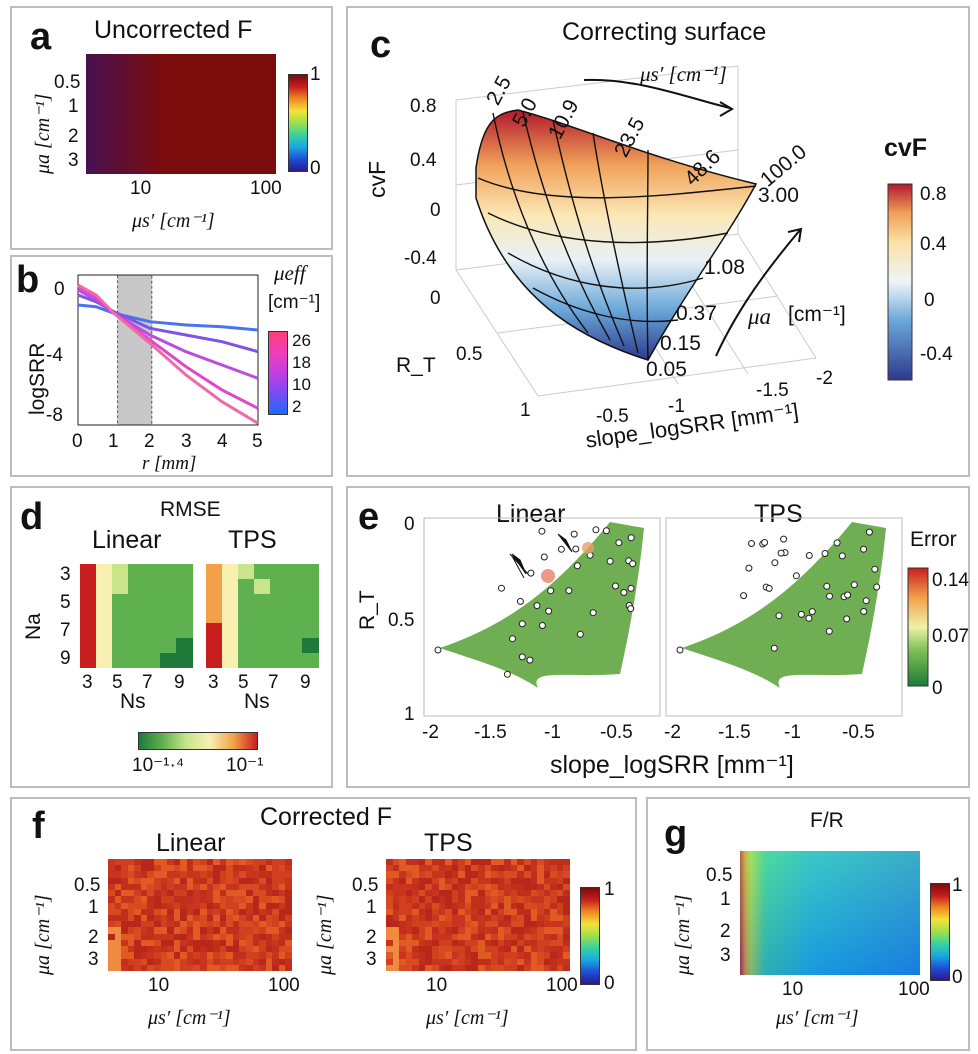 Image resolution: width=978 pixels, height=1054 pixels. I want to click on panel-a-cbar-tick: 1, so click(315, 74).